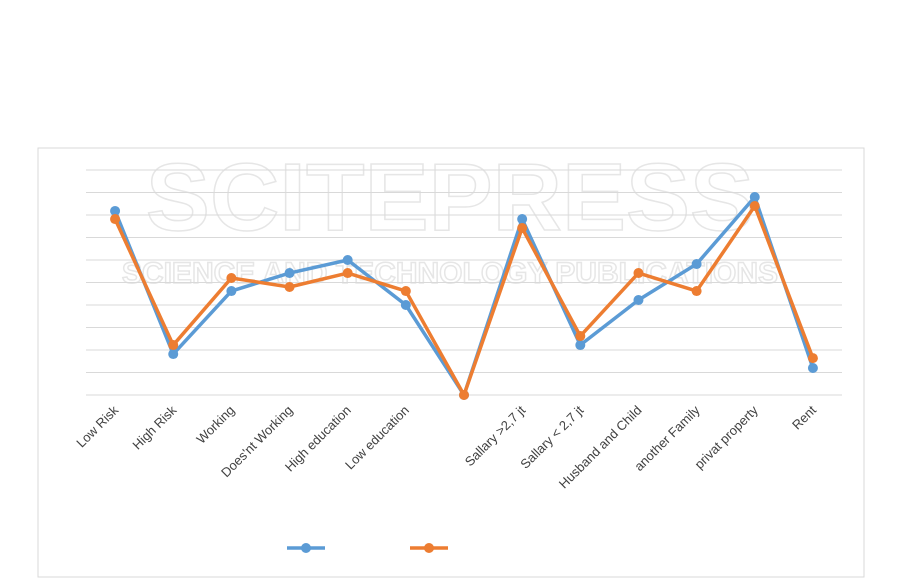  What do you see at coordinates (215, 425) in the screenshot?
I see `x-tick-label: Working` at bounding box center [215, 425].